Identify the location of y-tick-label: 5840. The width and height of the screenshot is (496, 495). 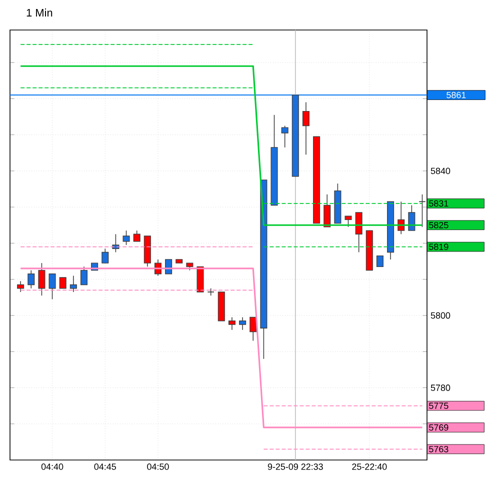
(440, 171).